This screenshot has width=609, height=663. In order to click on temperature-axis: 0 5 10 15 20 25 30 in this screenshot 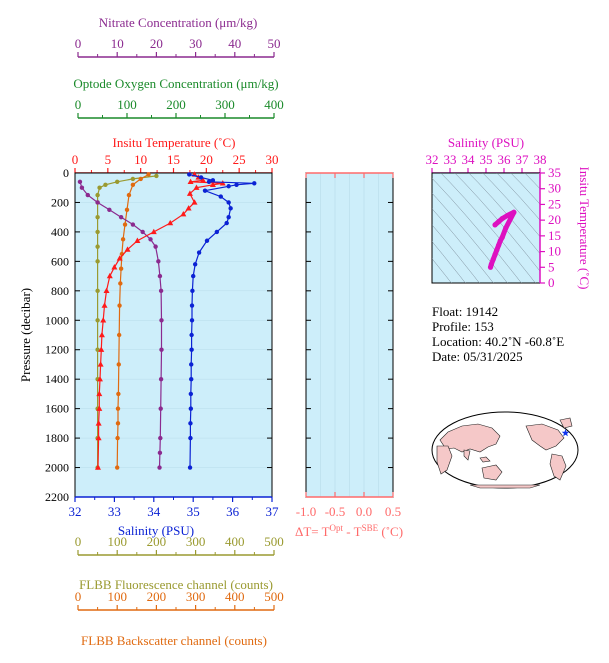, I will do `click(175, 163)`.